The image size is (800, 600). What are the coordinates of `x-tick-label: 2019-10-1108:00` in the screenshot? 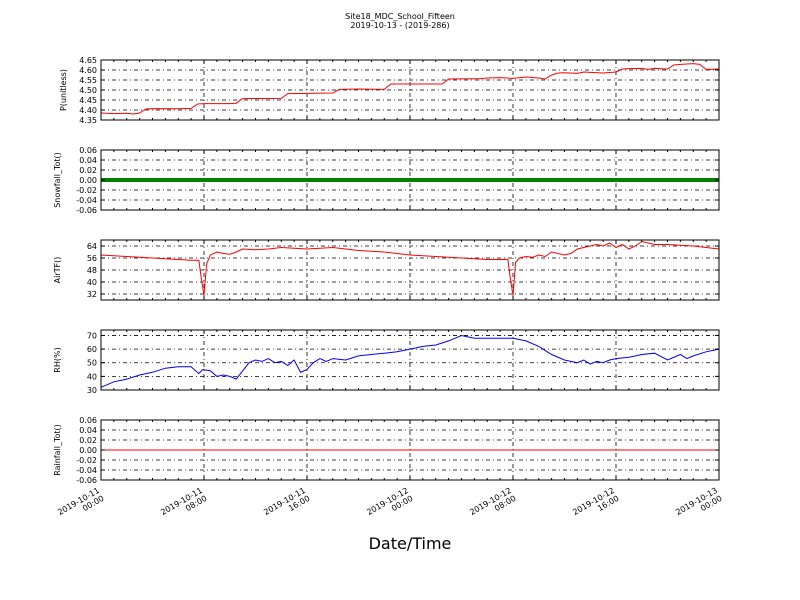 It's located at (183, 505).